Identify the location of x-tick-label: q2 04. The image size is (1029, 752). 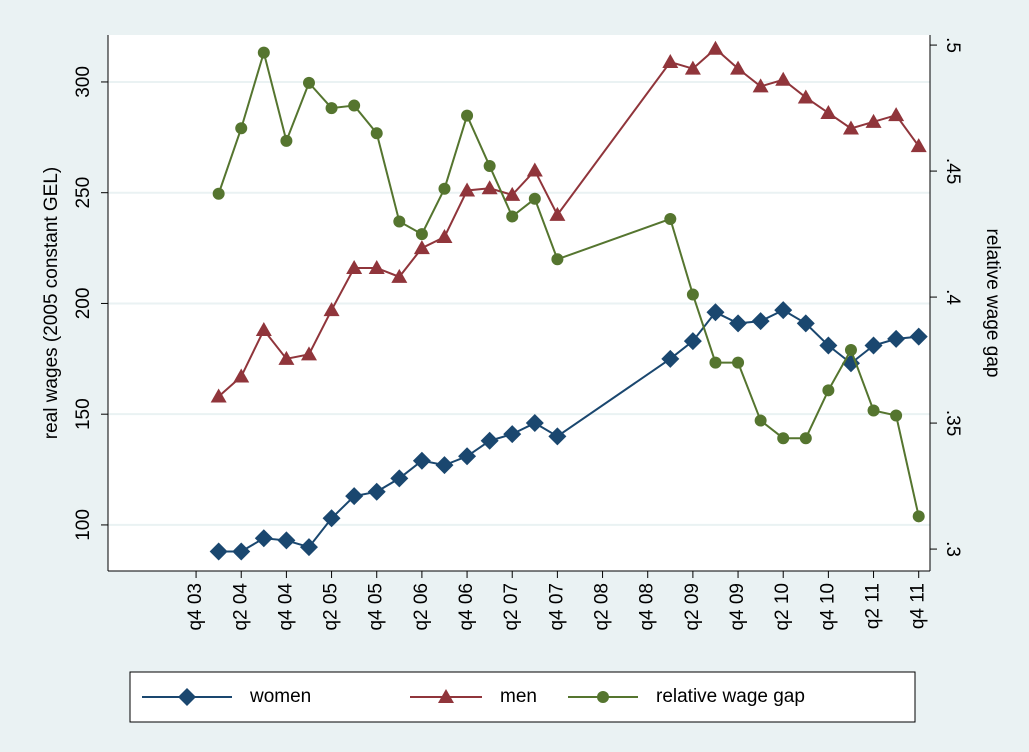
(240, 607).